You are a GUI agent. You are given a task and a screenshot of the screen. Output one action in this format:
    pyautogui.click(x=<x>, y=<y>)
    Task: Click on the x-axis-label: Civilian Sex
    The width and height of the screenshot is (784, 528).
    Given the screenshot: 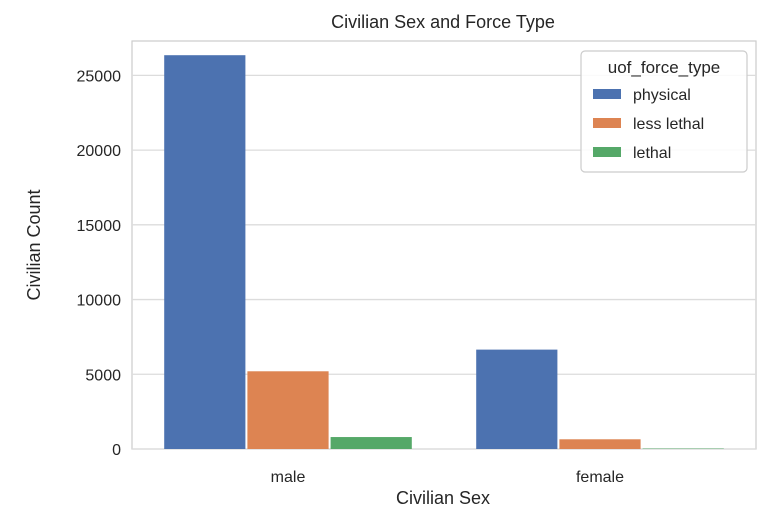 What is the action you would take?
    pyautogui.click(x=443, y=498)
    